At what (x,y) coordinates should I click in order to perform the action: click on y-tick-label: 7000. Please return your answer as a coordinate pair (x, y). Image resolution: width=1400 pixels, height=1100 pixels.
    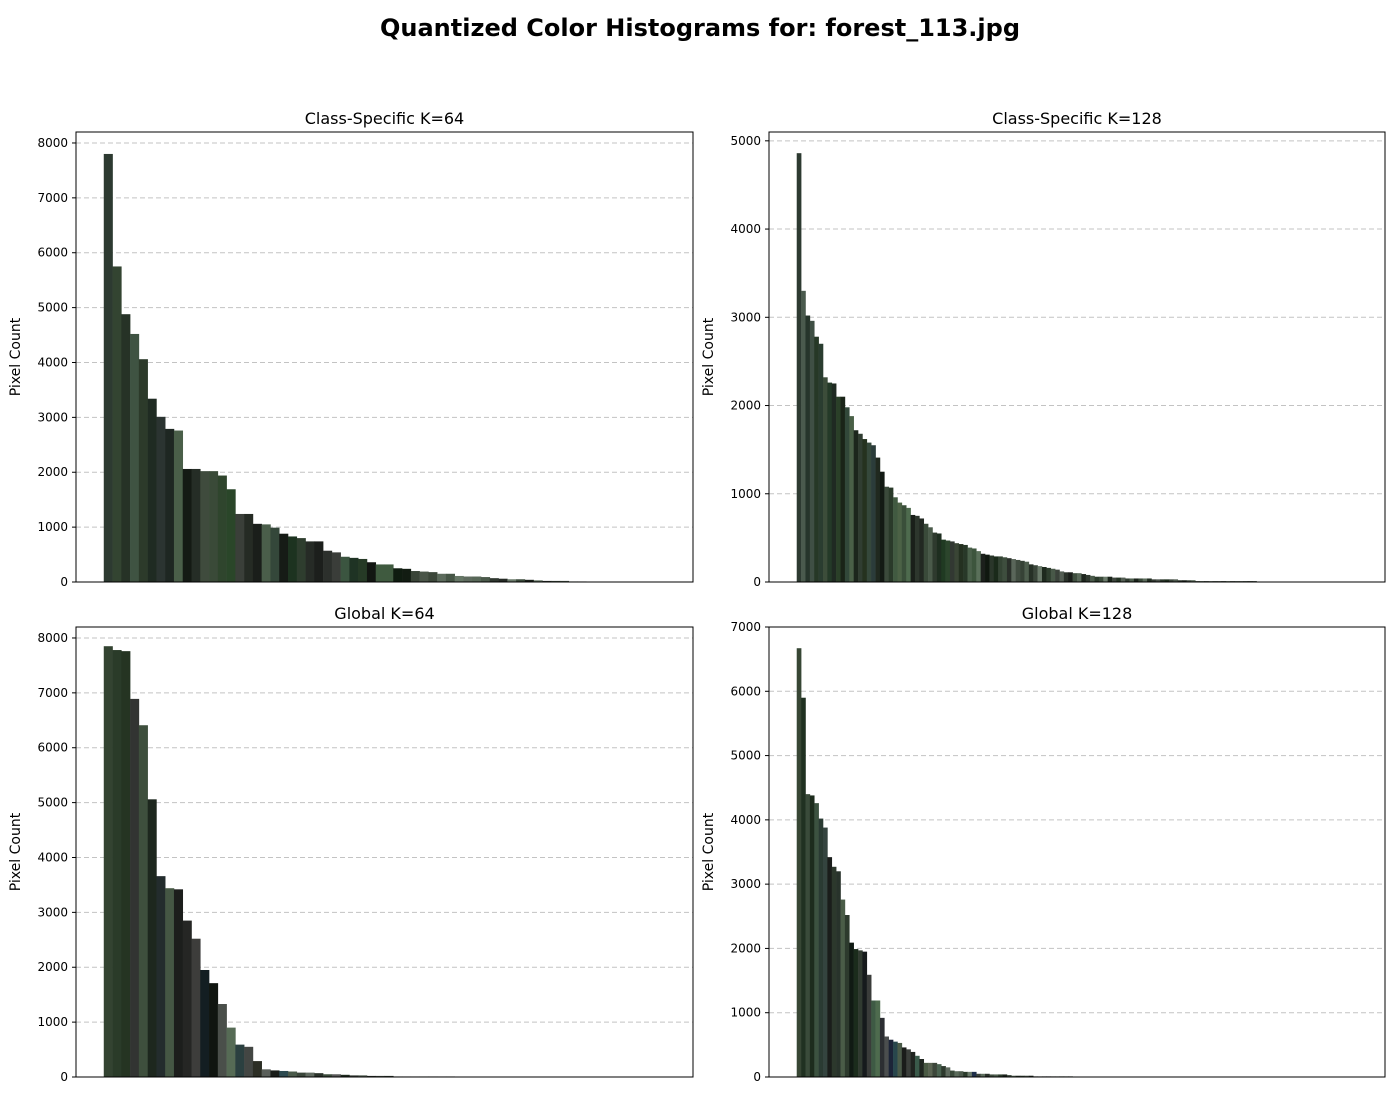
    Looking at the image, I should click on (52, 693).